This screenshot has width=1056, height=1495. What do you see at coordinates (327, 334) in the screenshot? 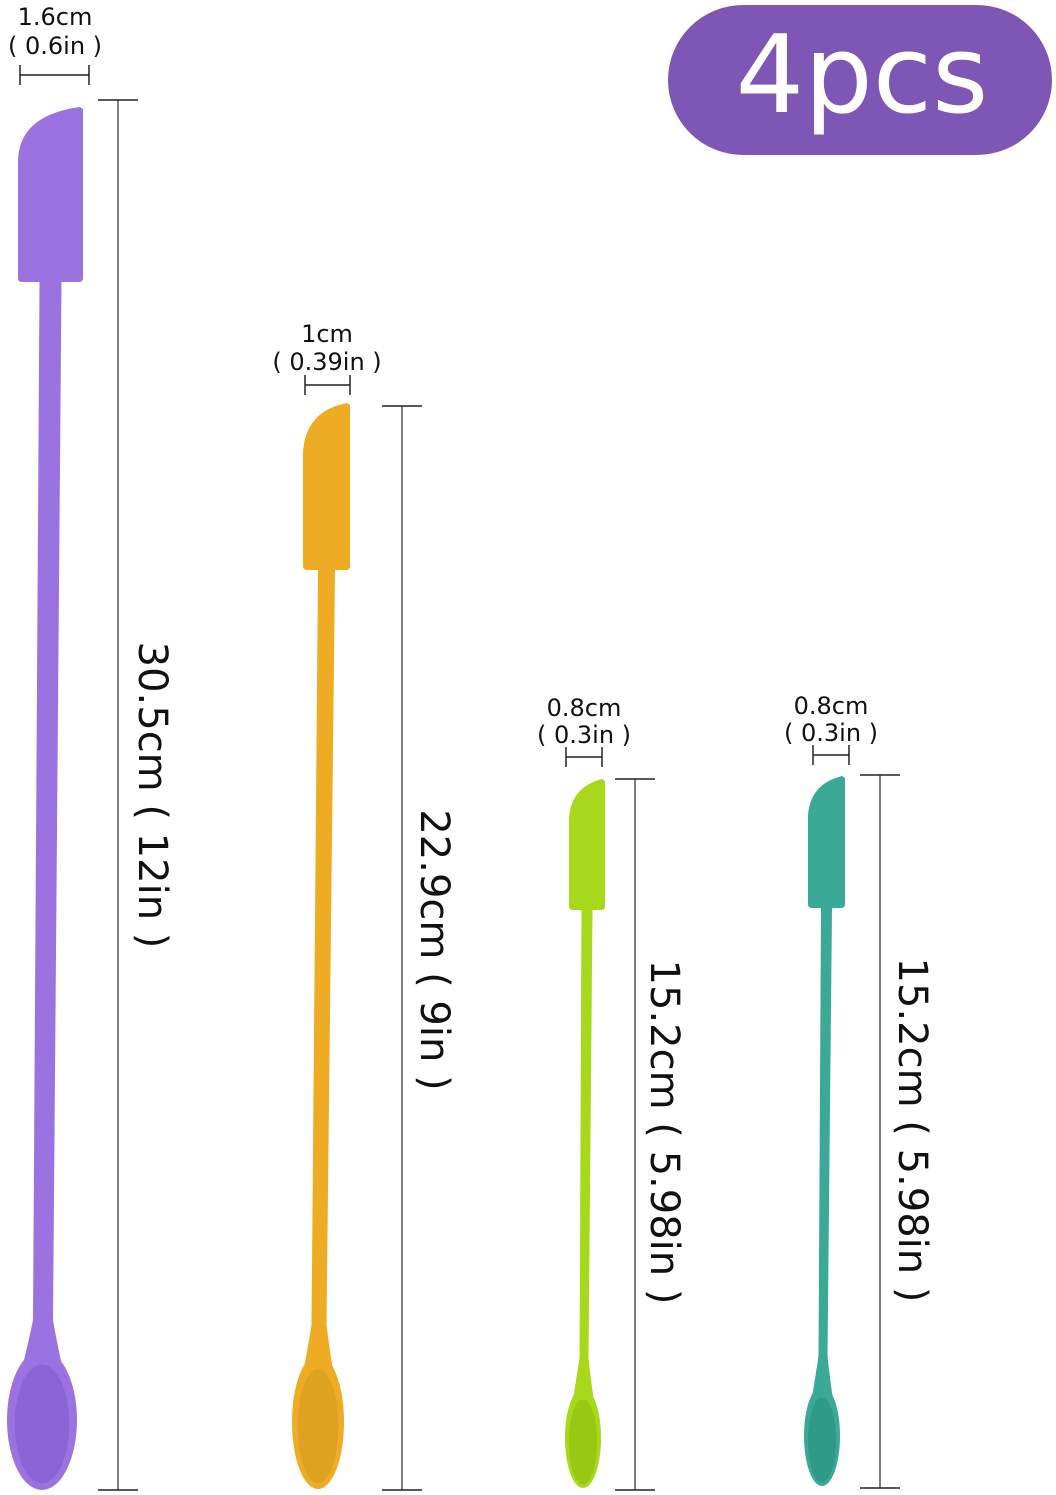
I see `width-cm-label: 1cm` at bounding box center [327, 334].